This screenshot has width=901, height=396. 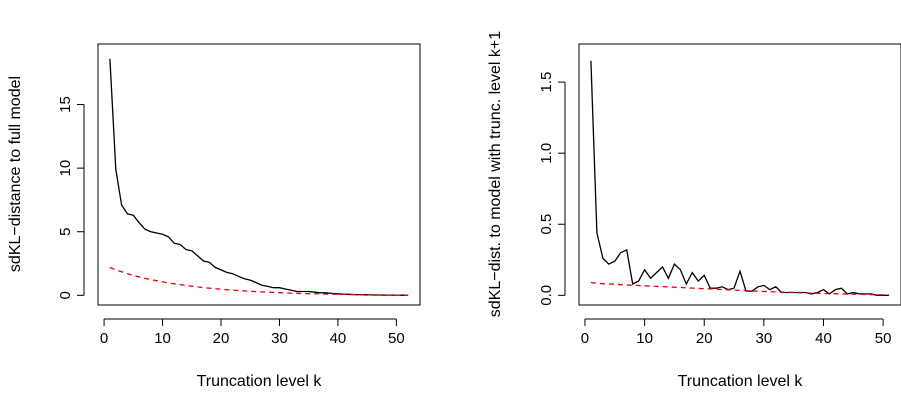 I want to click on y-axis-label: sdKL−distance to full model, so click(x=15, y=174).